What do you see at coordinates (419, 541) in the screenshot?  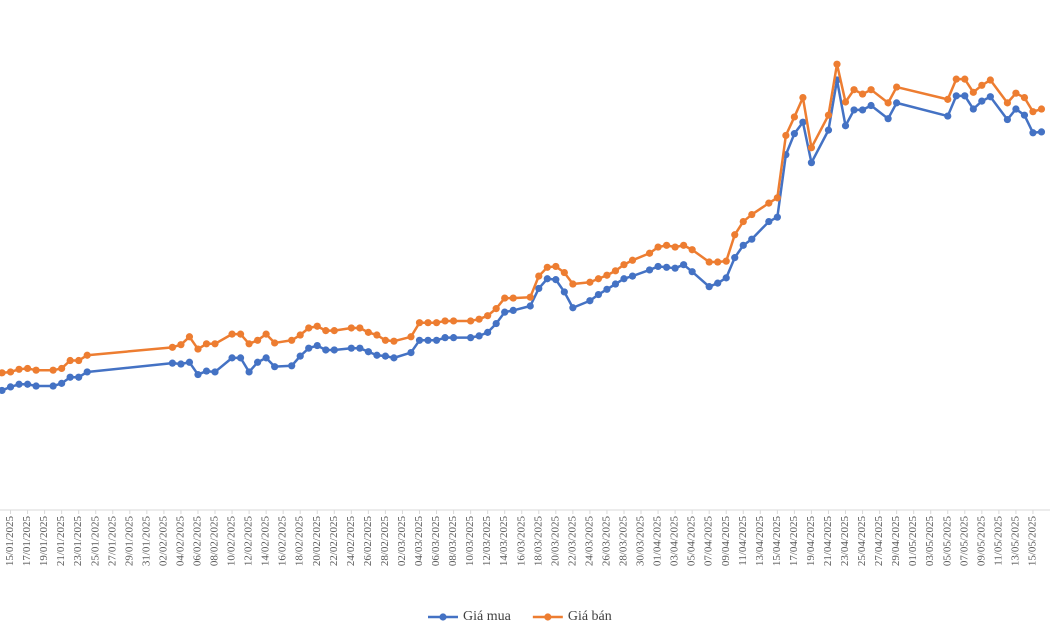 I see `x-tick-label: 04/03/2025` at bounding box center [419, 541].